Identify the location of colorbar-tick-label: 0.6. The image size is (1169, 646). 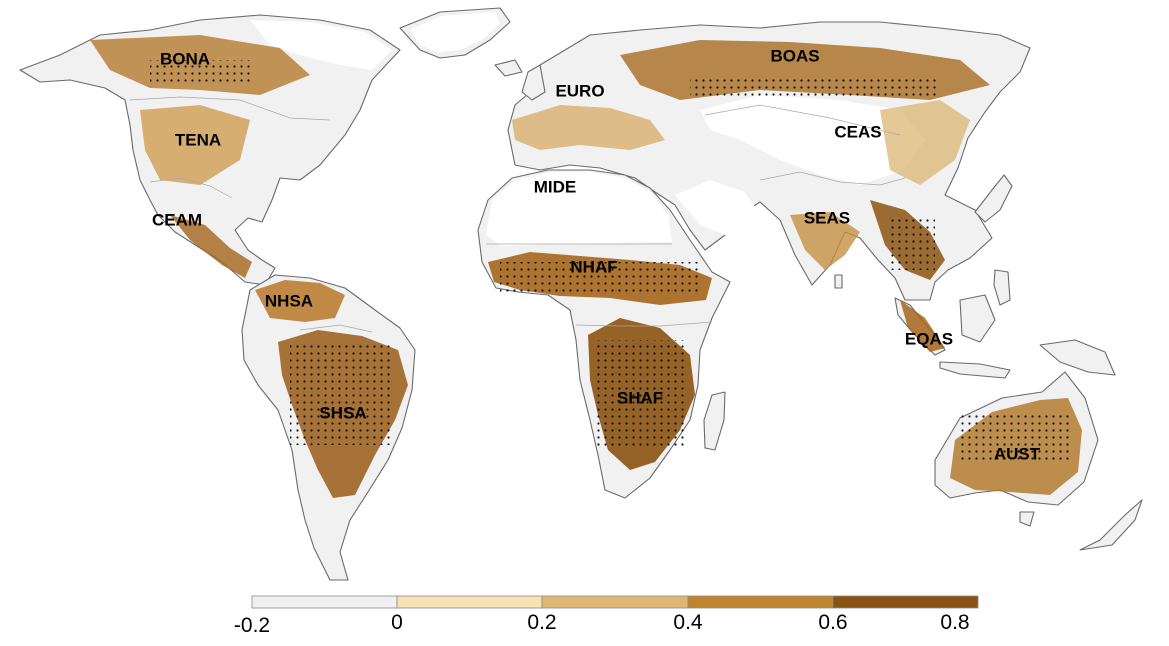
(832, 622).